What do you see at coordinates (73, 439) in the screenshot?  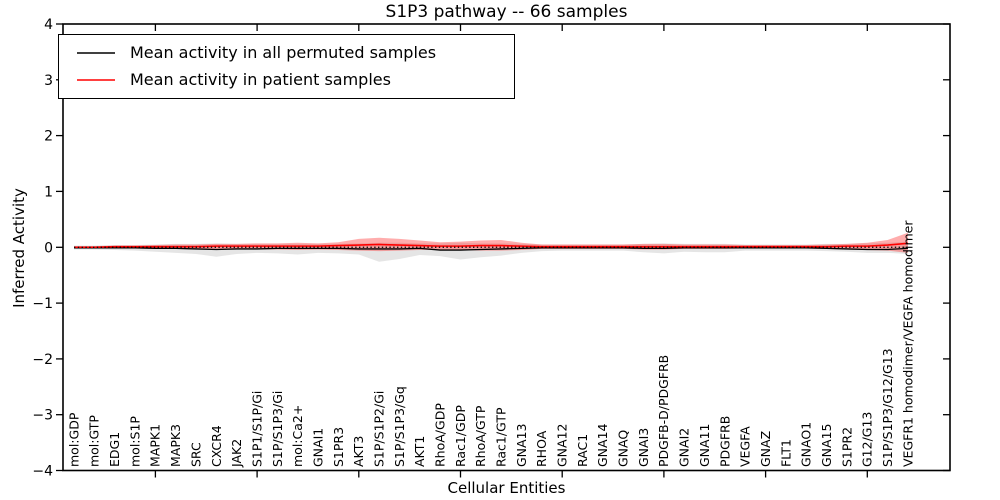 I see `x-category-label: mol:GDP` at bounding box center [73, 439].